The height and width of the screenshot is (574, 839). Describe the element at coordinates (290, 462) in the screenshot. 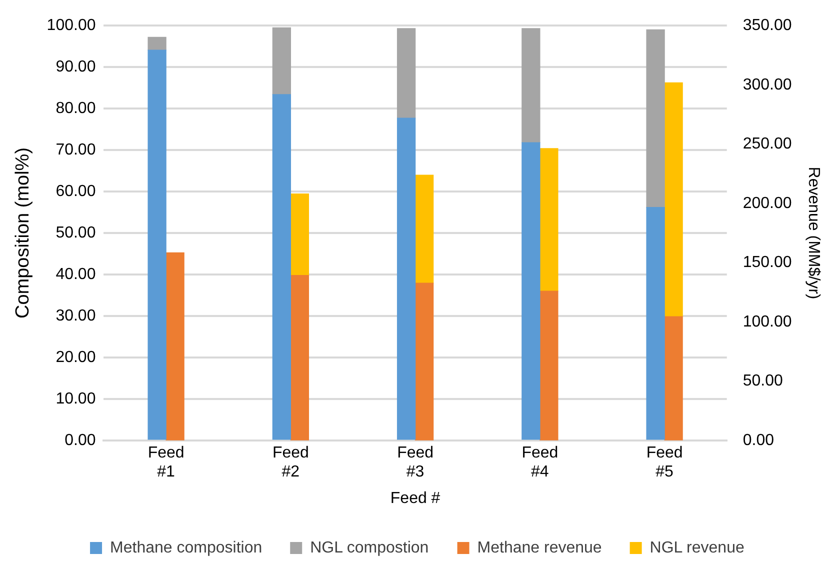

I see `x-tick-label: Feed #2` at that location.